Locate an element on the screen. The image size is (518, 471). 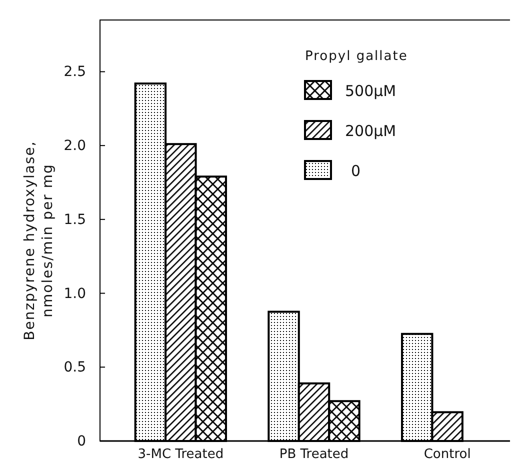
legend-title: Propyl gallate is located at coordinates (356, 56).